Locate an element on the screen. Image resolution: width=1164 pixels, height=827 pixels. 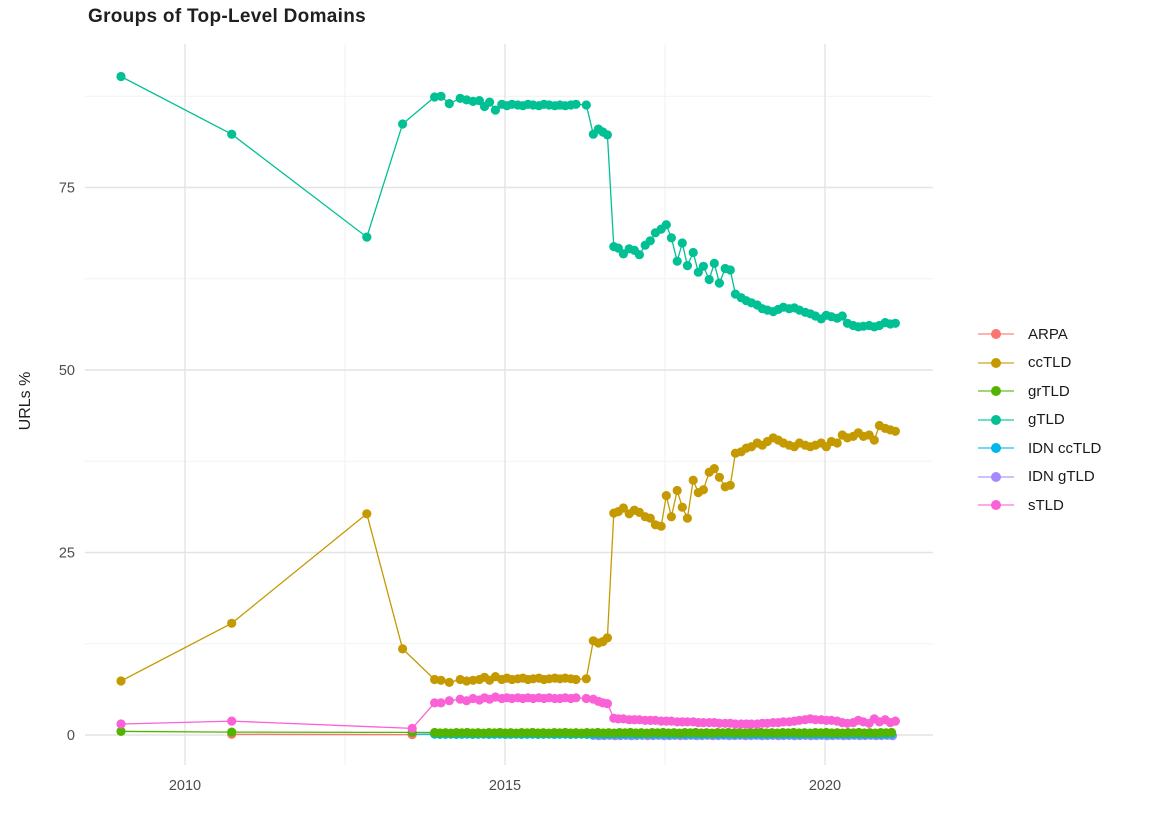
legend-item-gtld: gTLD is located at coordinates (1039, 420).